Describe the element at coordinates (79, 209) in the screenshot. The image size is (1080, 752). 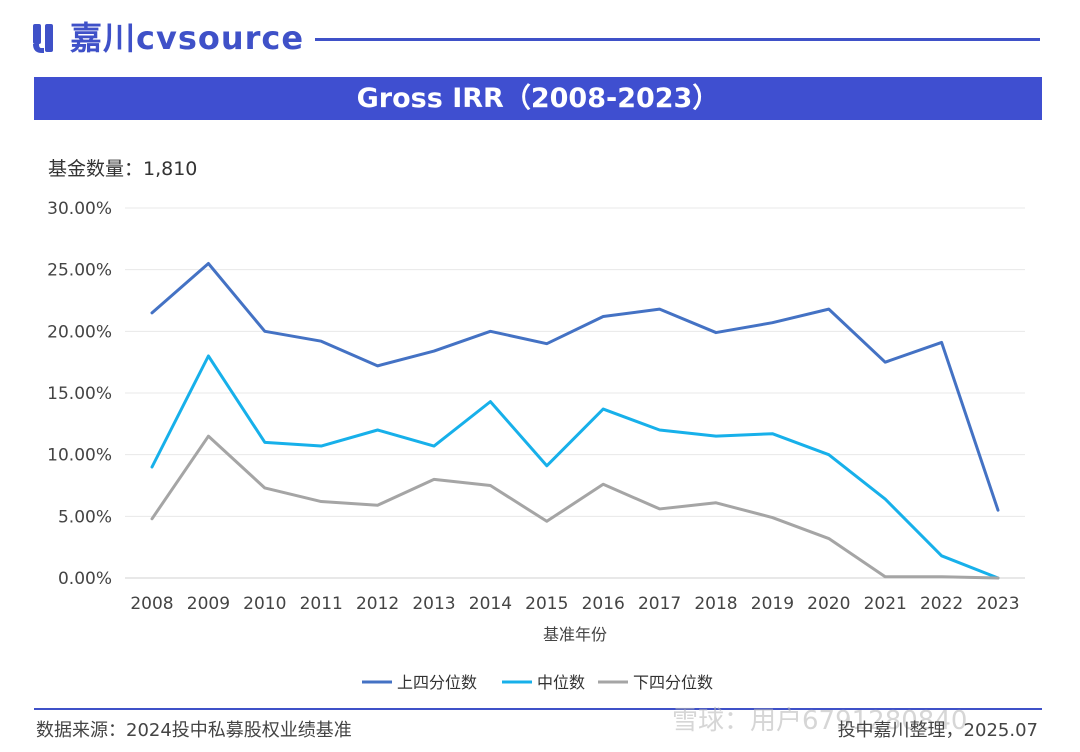
I see `y-tick-label: 30.00%` at that location.